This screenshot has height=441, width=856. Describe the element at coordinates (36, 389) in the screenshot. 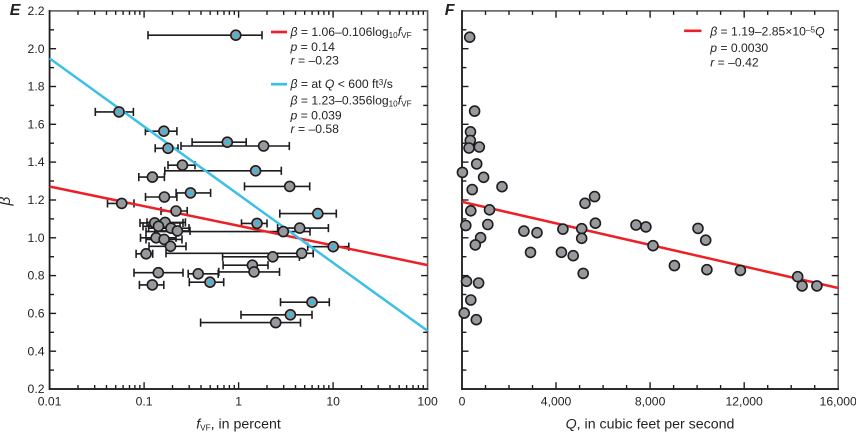

I see `svg-text: 0.2` at that location.